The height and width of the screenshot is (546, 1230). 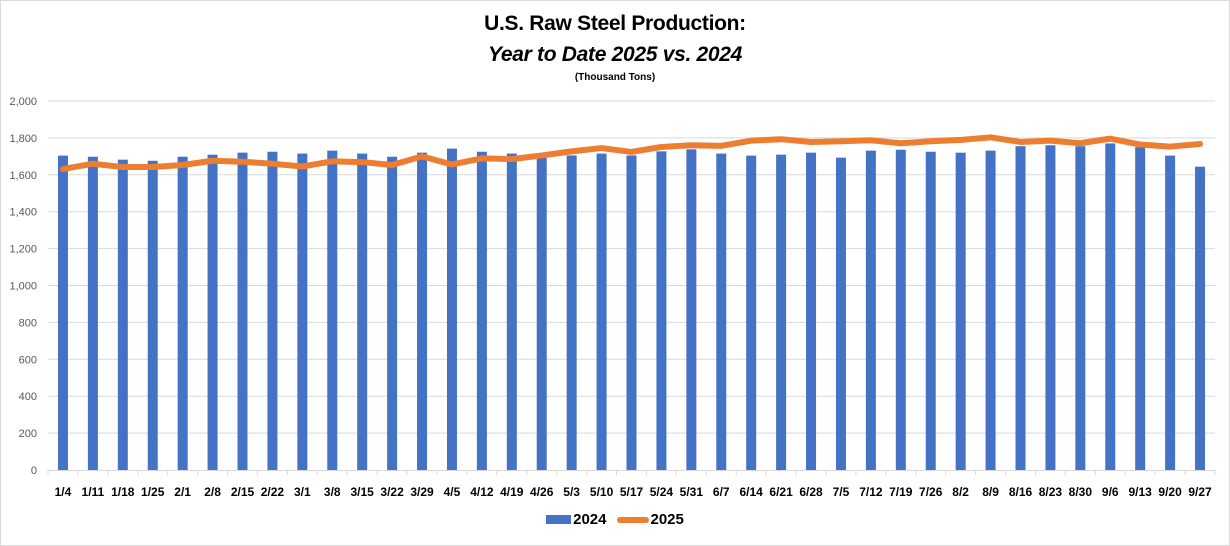 What do you see at coordinates (28, 323) in the screenshot?
I see `y-tick-label: 800` at bounding box center [28, 323].